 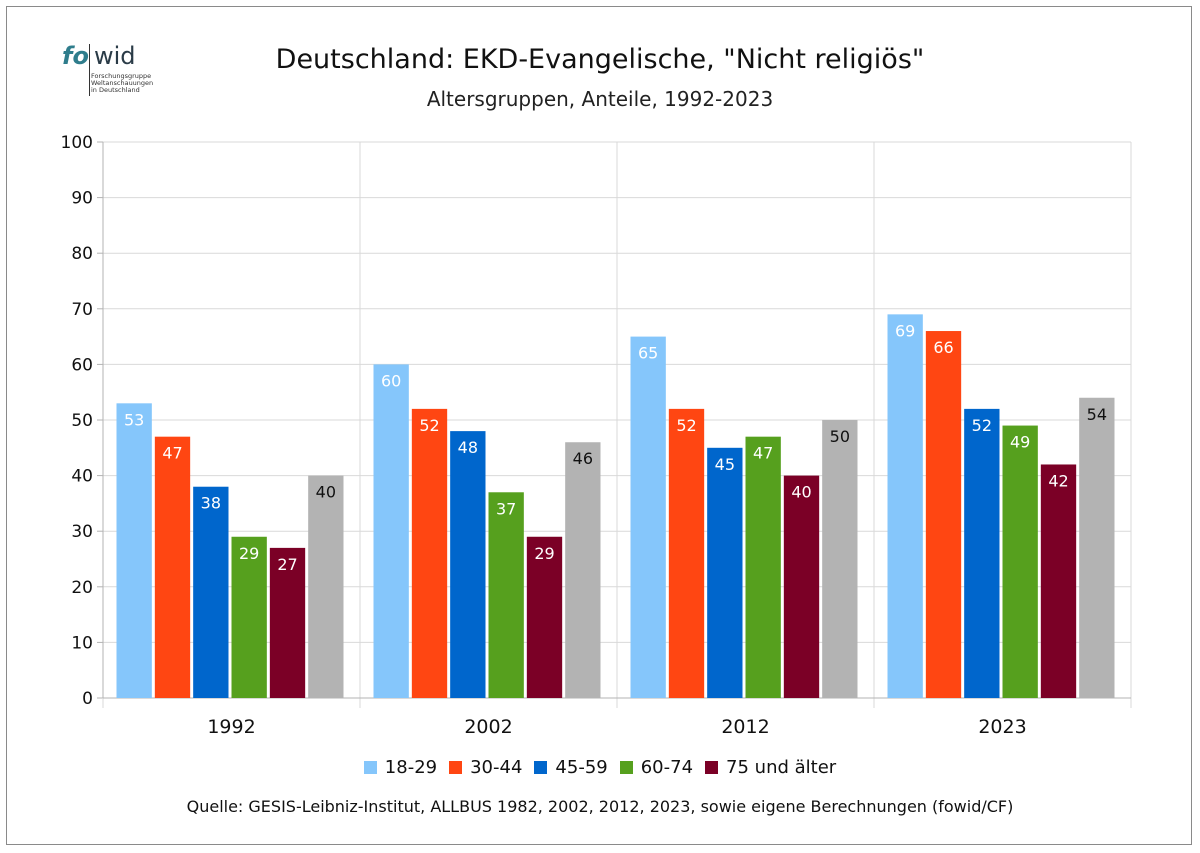 What do you see at coordinates (82, 588) in the screenshot?
I see `y-tick-label: 20` at bounding box center [82, 588].